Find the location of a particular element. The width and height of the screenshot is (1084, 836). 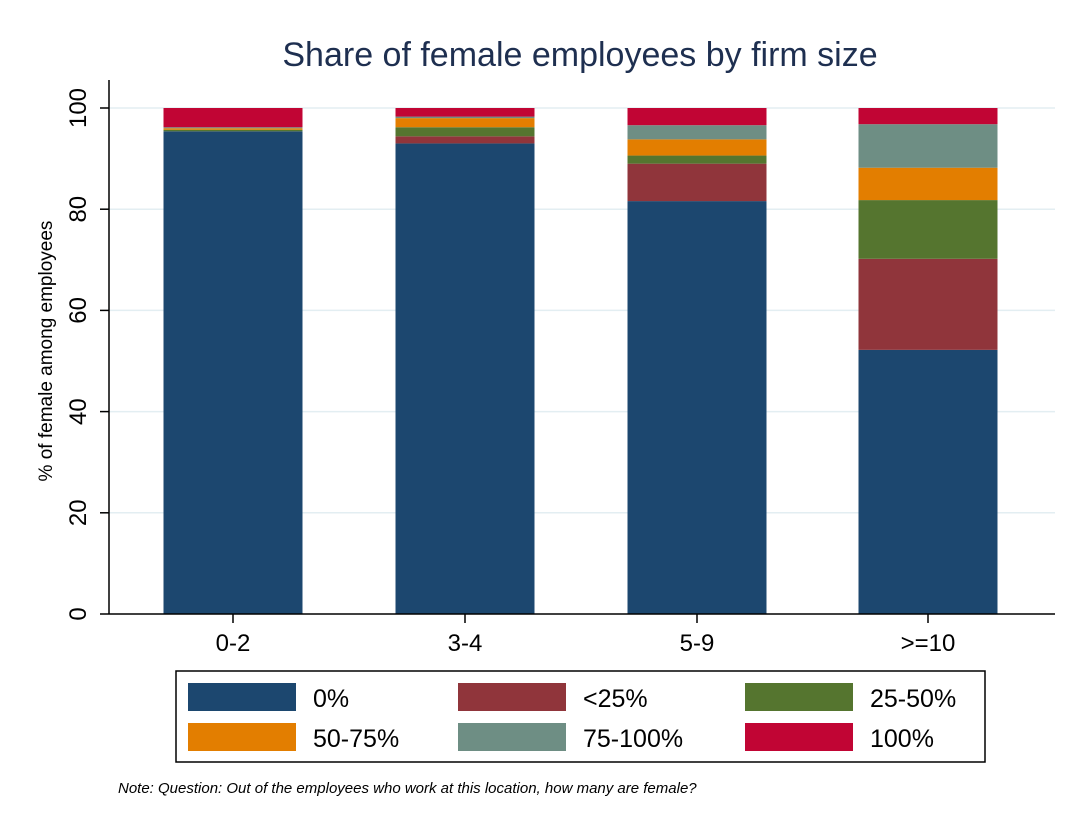

x-tick-label: 5-9 is located at coordinates (697, 643).